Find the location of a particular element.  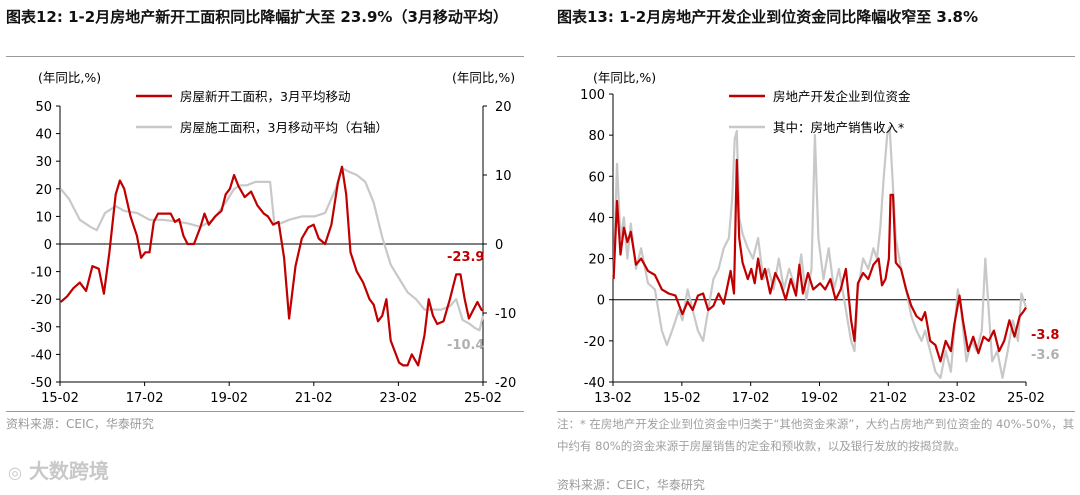

legend-label: 房屋施工面积，3月移动平均（右轴） is located at coordinates (284, 127).